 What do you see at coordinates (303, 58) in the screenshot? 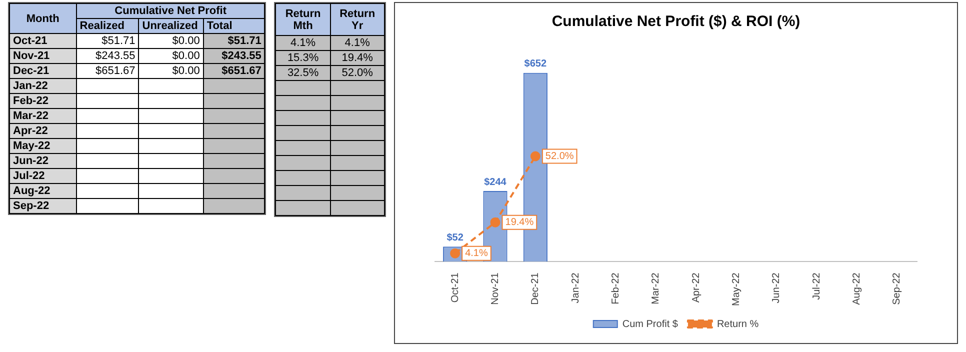
I see `text: 15.3%` at bounding box center [303, 58].